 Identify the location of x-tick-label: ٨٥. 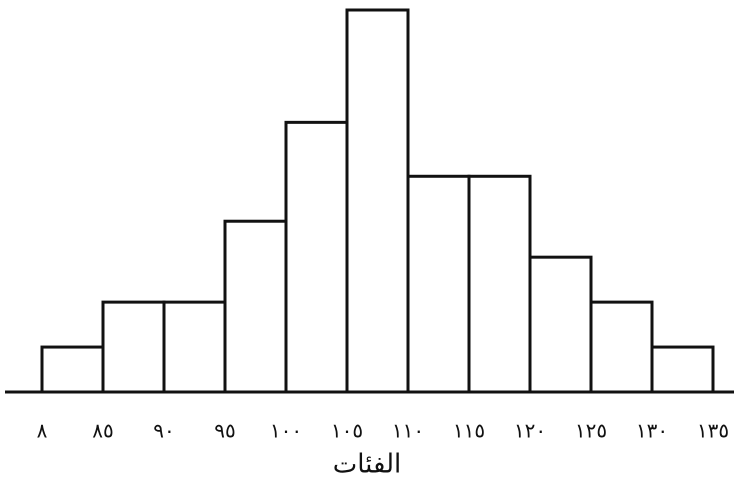
(102, 431).